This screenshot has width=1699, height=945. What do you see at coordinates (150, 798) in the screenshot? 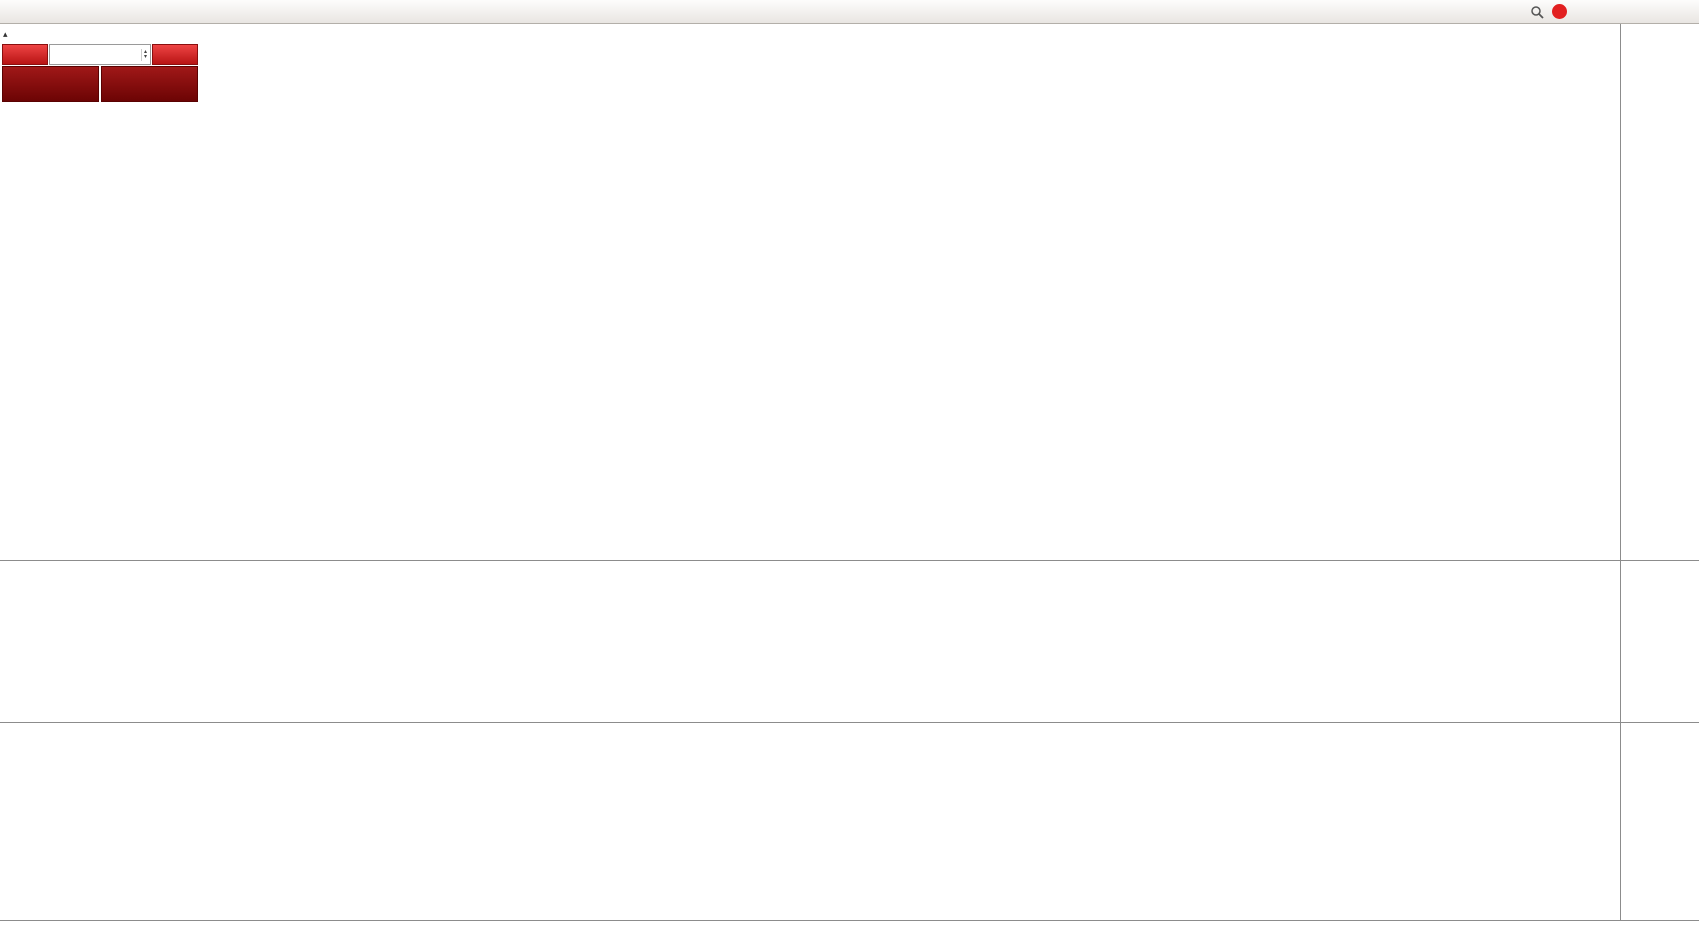
I see `rsi-canvas` at bounding box center [150, 798].